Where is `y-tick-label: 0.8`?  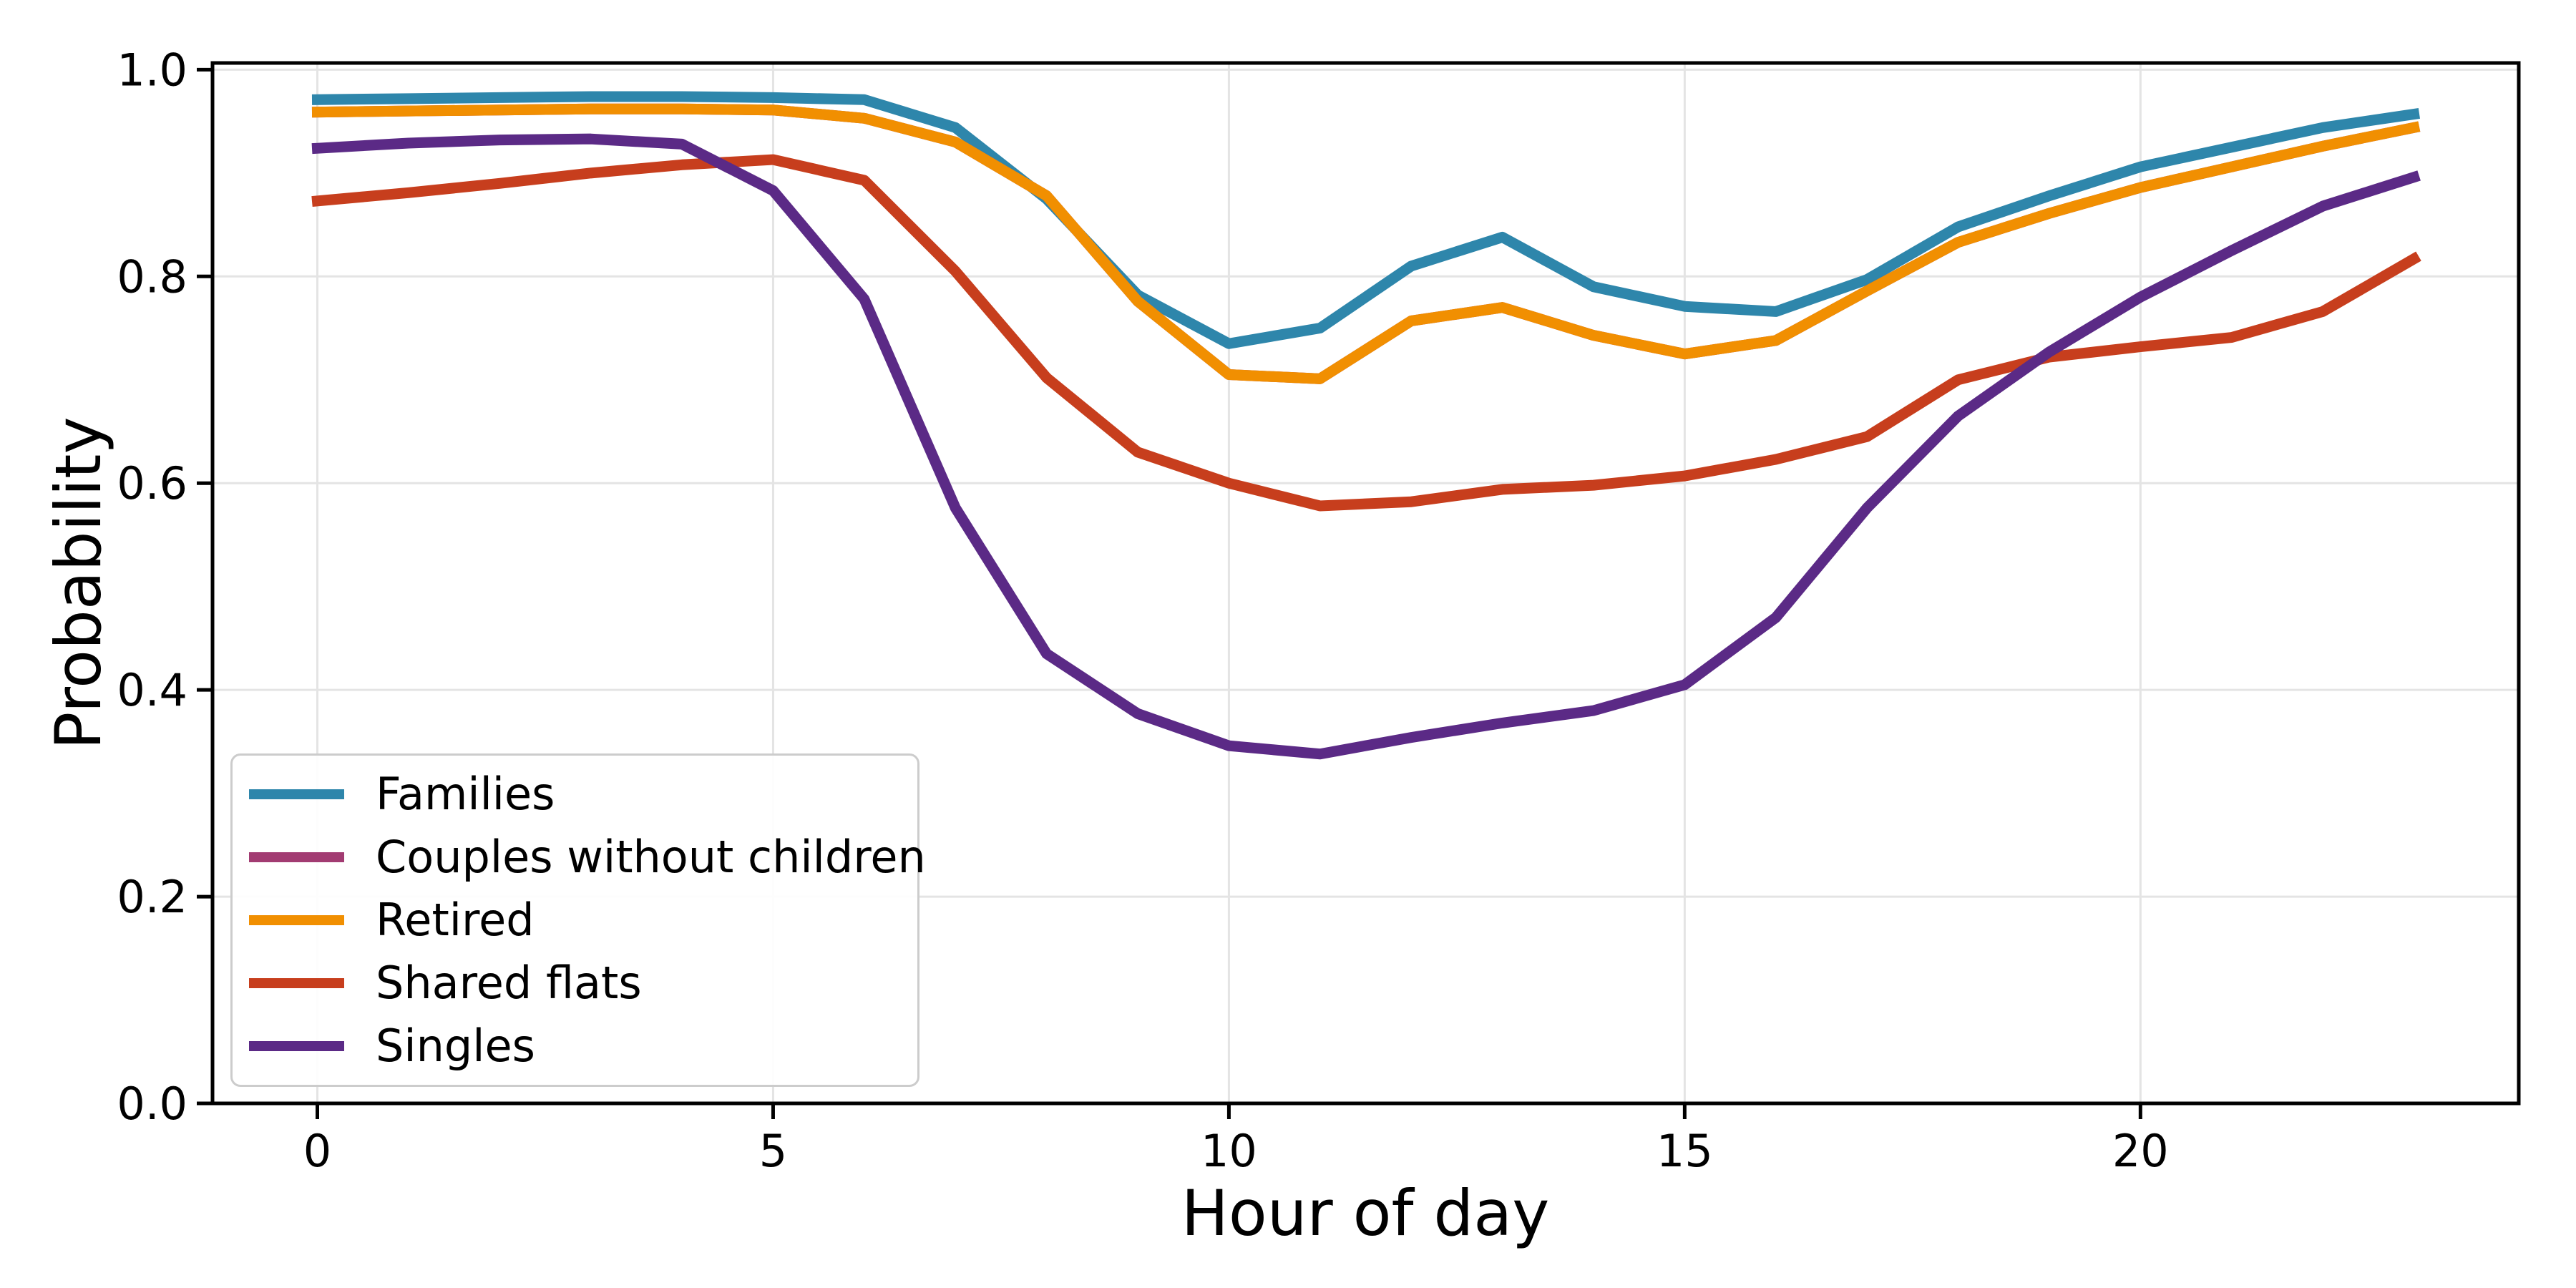 y-tick-label: 0.8 is located at coordinates (152, 276).